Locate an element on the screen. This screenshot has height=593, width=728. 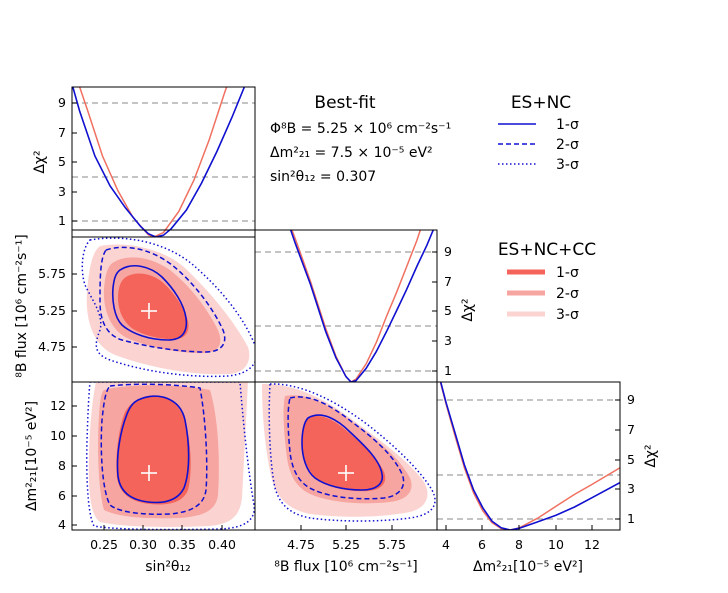
panel-flux-dm2-contours: 4.75 5.25 5.75 ⁸B flux [10⁶ cm⁻²s⁻¹] is located at coordinates (346, 478).